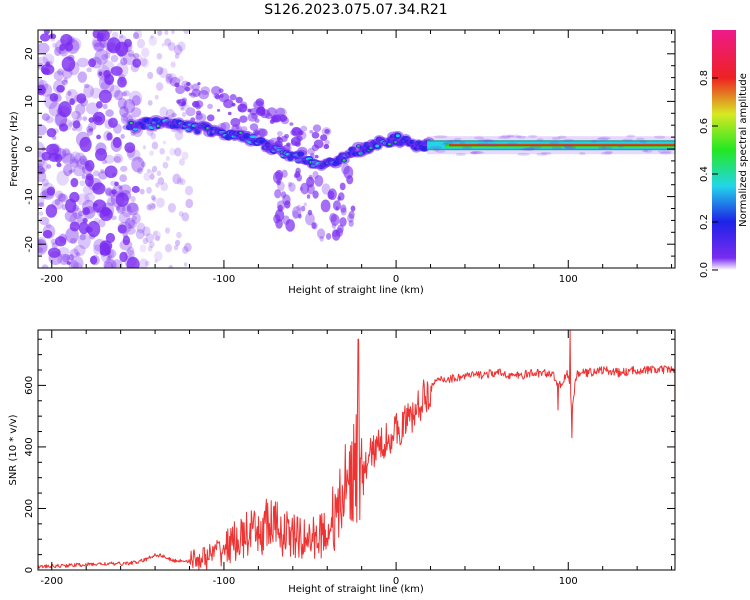 This screenshot has height=600, width=750. Describe the element at coordinates (29, 570) in the screenshot. I see `snr-y-tick-label: 0` at that location.